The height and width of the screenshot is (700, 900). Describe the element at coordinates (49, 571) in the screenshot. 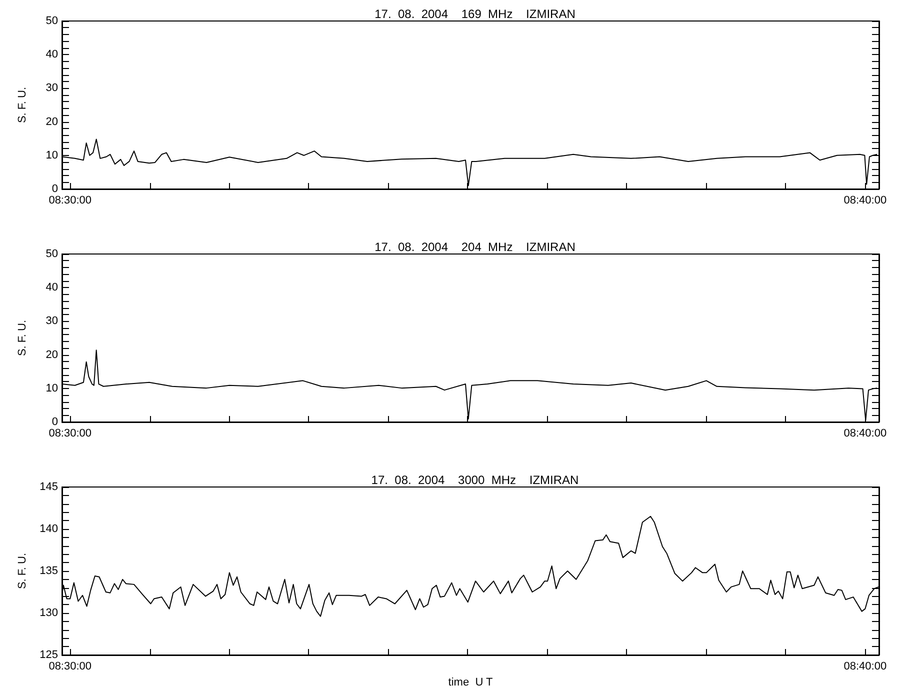

I see `y-tick-label: 135` at that location.